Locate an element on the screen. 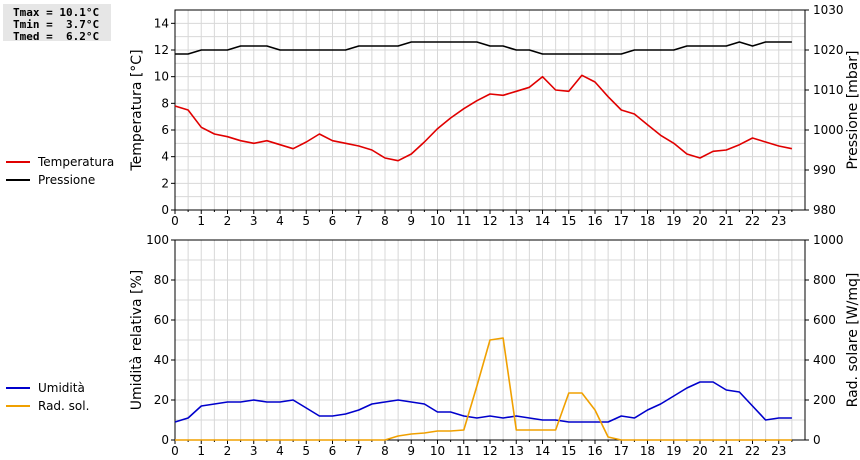  y-right-axis-label: Pressione [mbar] is located at coordinates (852, 109).